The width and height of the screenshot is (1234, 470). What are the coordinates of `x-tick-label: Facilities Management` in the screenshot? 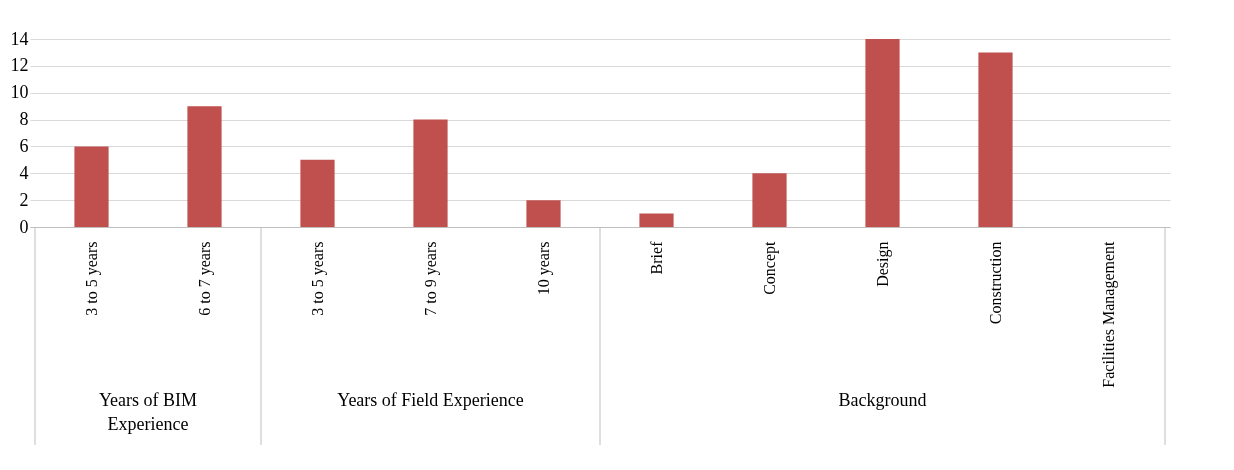 It's located at (1109, 314).